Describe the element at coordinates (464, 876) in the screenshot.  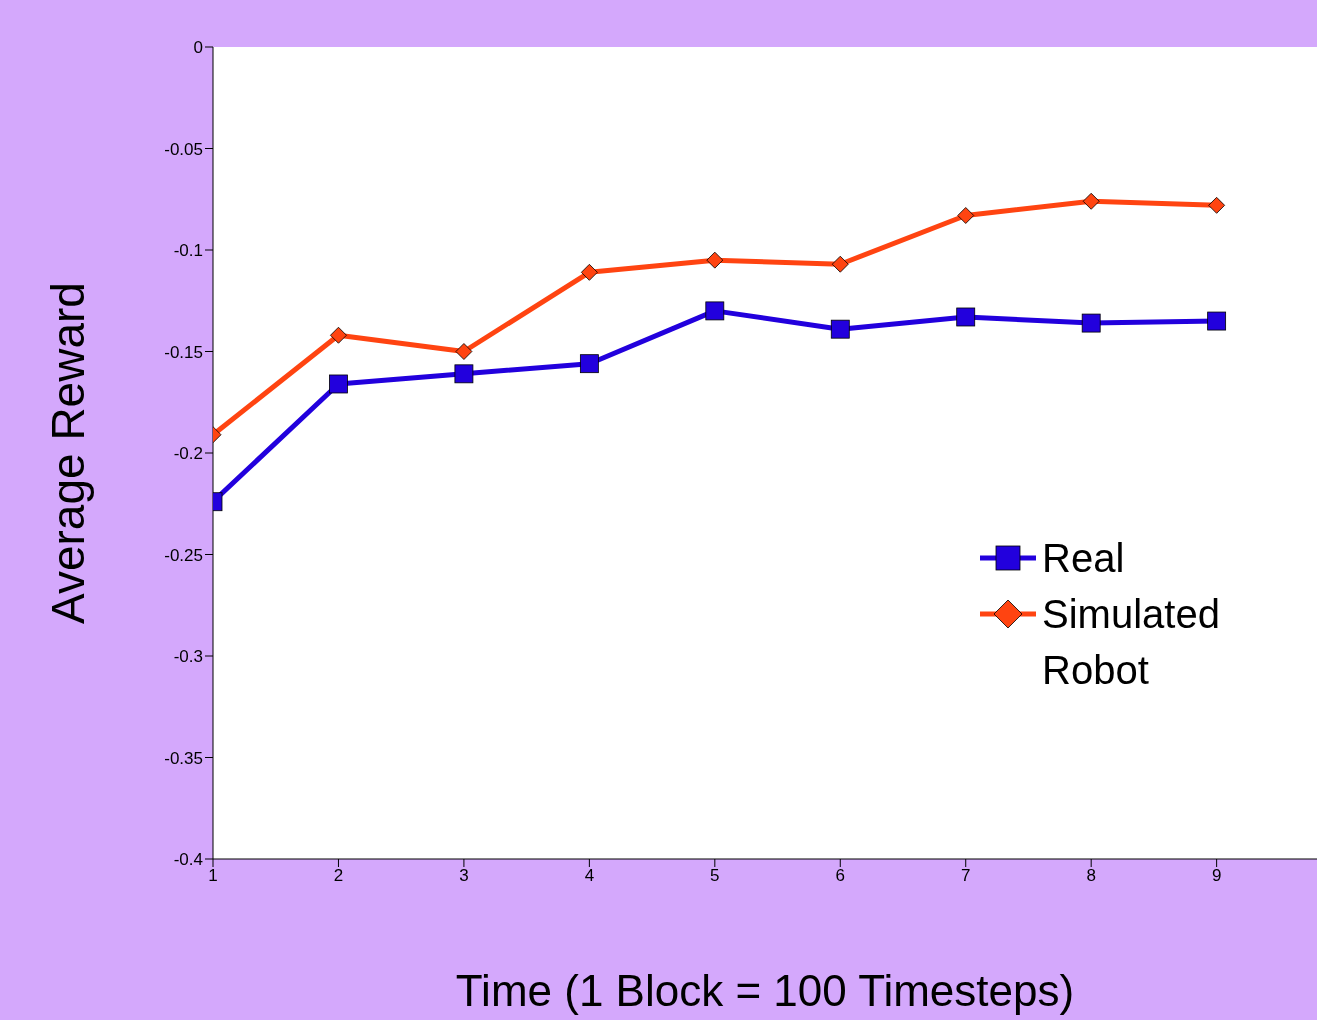
I see `x-tick-label: 3` at that location.